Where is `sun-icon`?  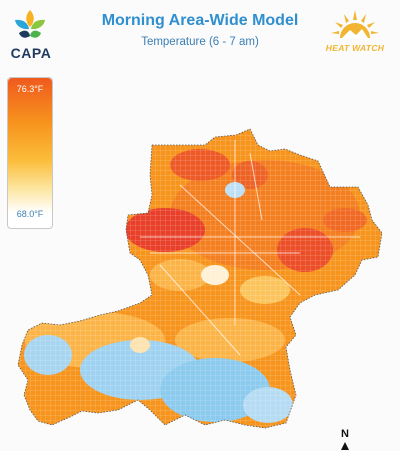 sun-icon is located at coordinates (355, 24).